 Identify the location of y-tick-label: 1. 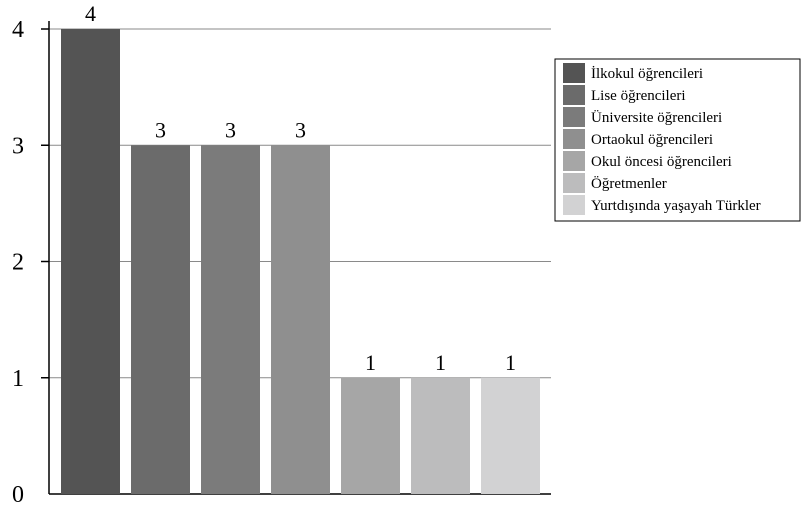
(18, 379).